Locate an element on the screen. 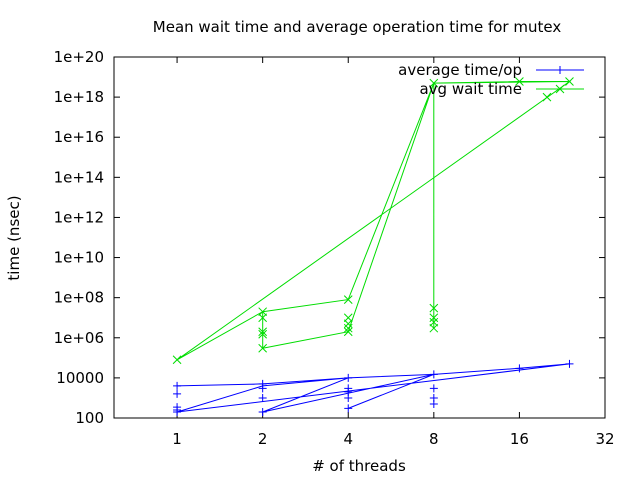 The height and width of the screenshot is (480, 640). y-tick-label: 10000 is located at coordinates (80, 378).